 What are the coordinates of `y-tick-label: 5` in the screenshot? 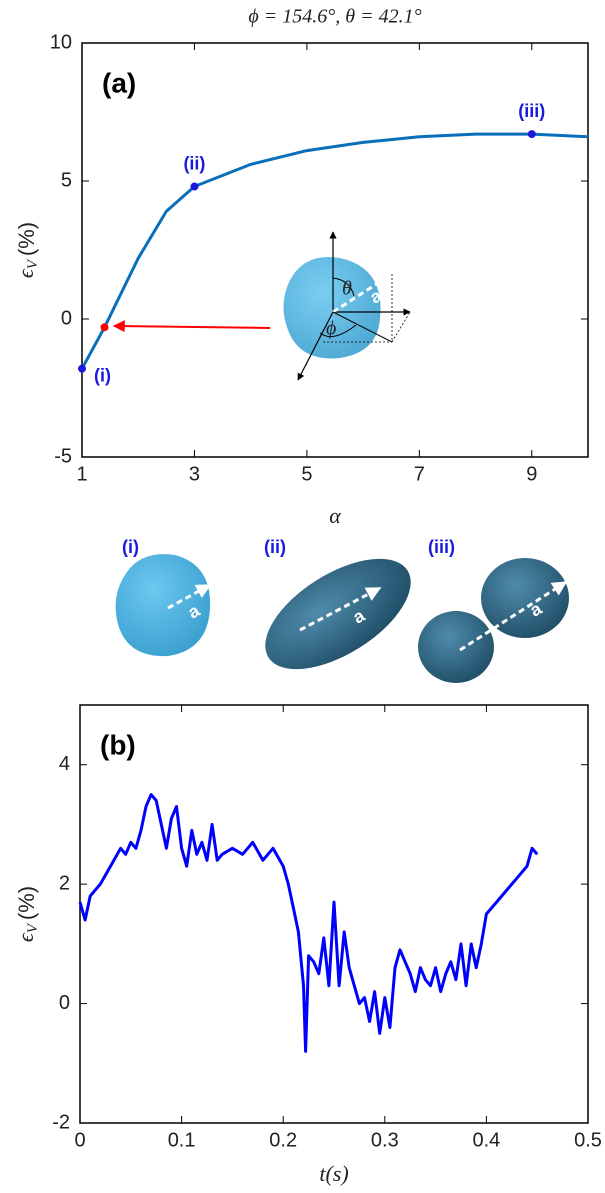 It's located at (66, 180).